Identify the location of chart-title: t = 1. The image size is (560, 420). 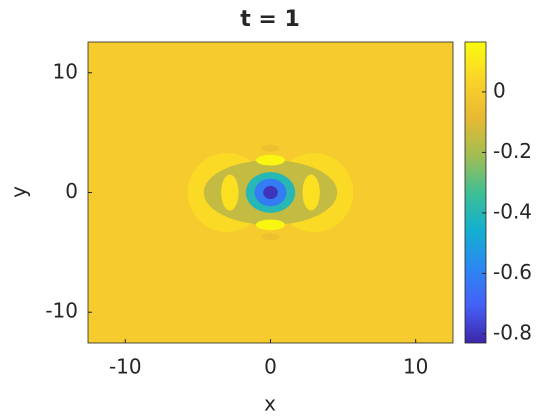
(270, 19).